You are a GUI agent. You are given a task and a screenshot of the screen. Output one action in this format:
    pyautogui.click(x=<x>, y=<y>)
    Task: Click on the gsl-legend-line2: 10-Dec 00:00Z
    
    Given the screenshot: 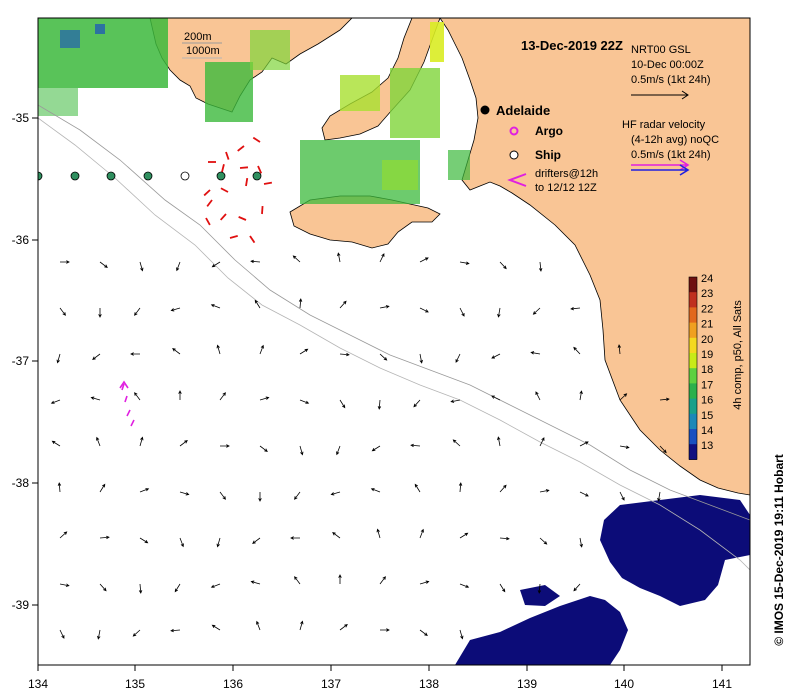 What is the action you would take?
    pyautogui.click(x=667, y=65)
    